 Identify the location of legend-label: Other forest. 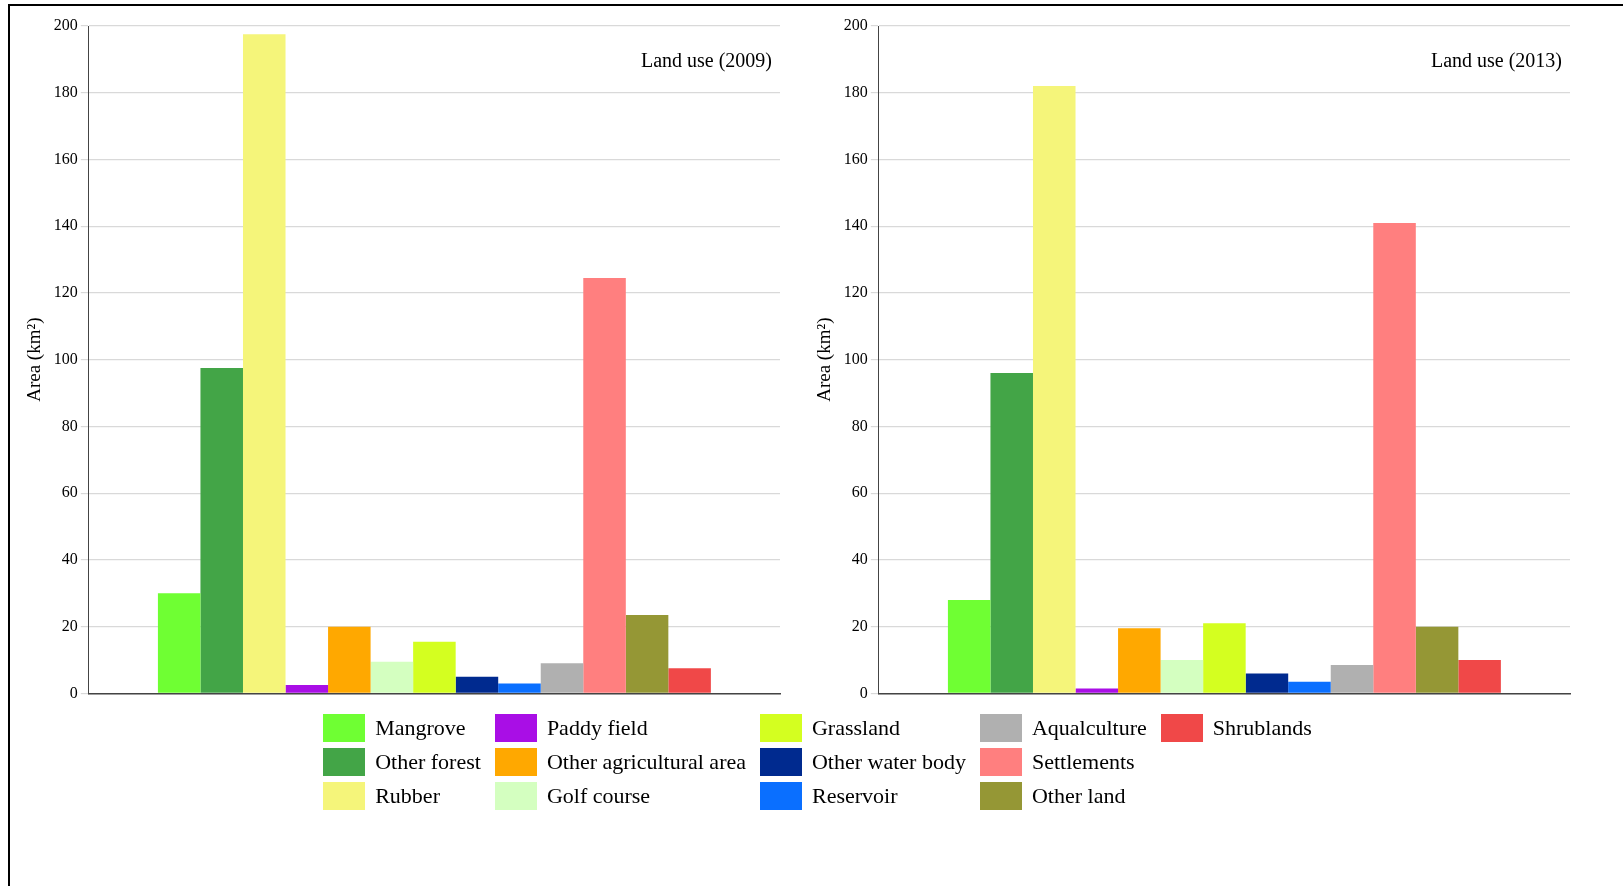
(428, 762).